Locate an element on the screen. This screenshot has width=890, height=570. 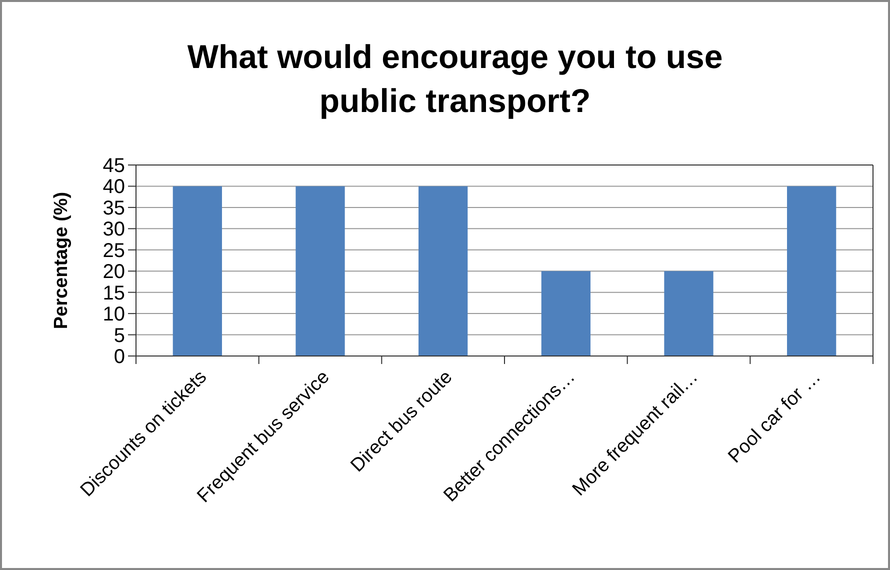
y-tick-label: 20 is located at coordinates (113, 272).